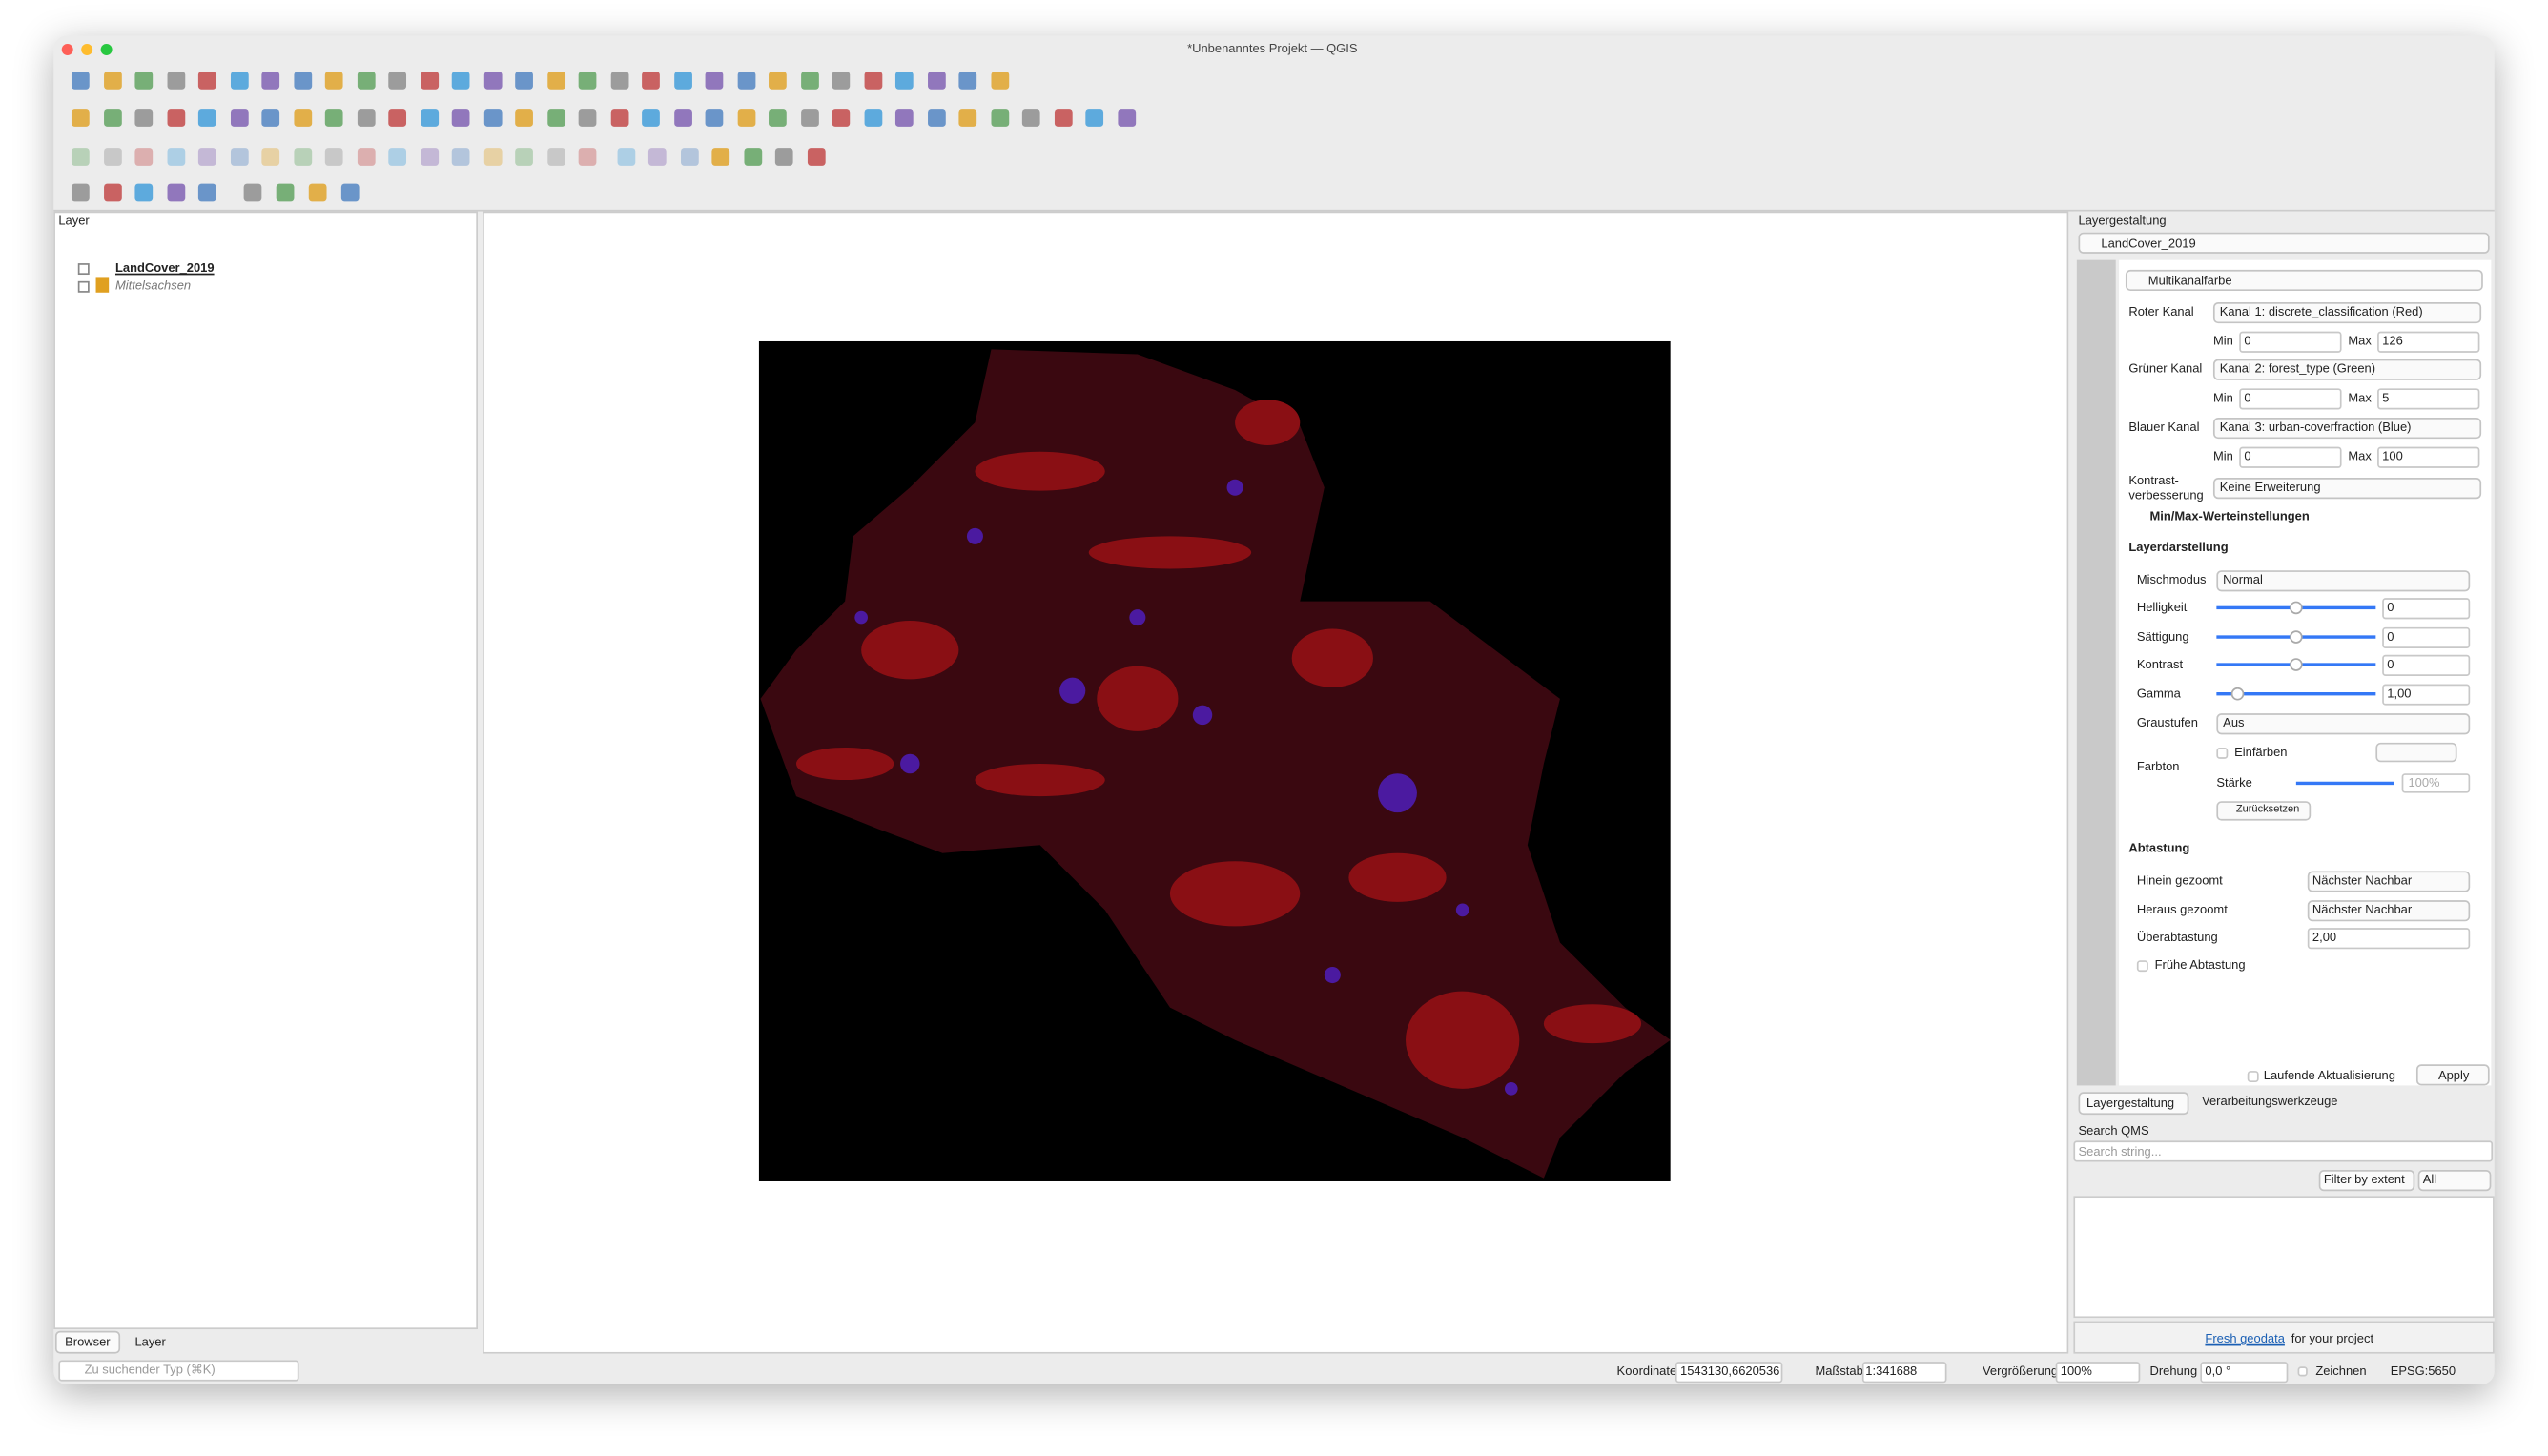 The width and height of the screenshot is (2548, 1456). Describe the element at coordinates (2284, 243) in the screenshot. I see `layer-combo` at that location.